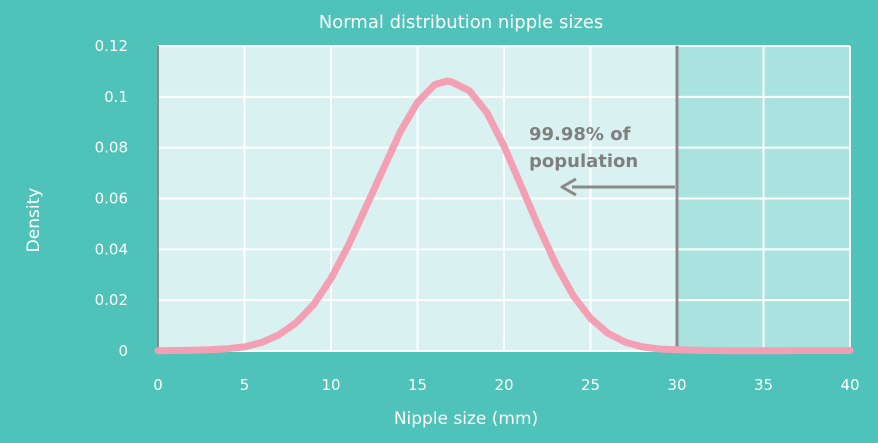 This screenshot has height=443, width=878. I want to click on y-tick-label-0: 0, so click(123, 351).